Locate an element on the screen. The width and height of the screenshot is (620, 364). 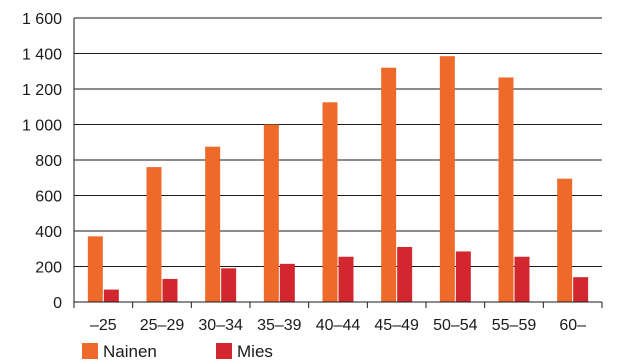
x-tick-label: 40–44 is located at coordinates (338, 325).